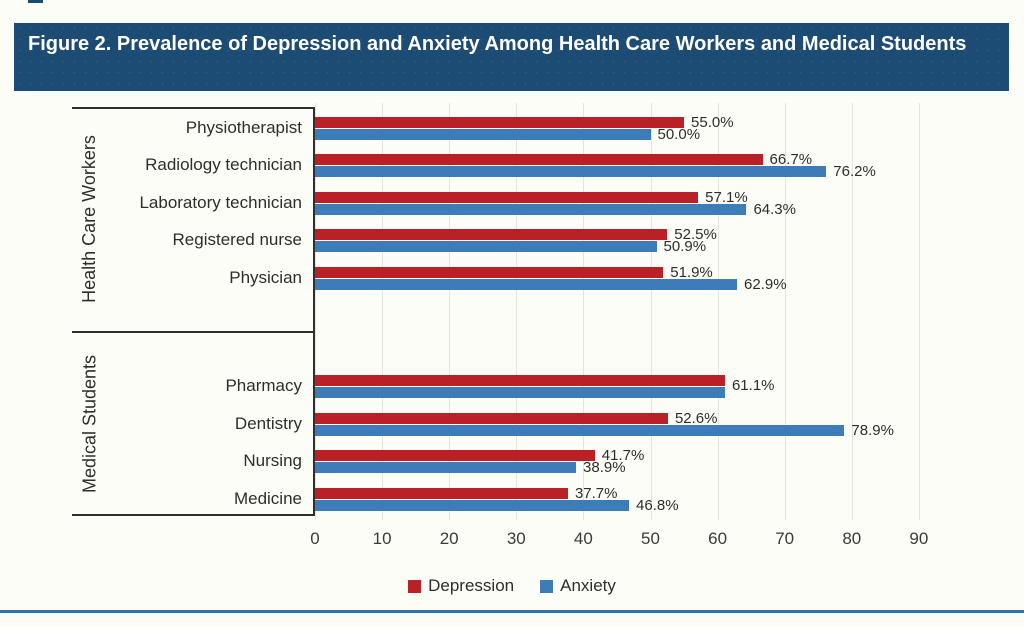  I want to click on bar-depression-nursing, so click(455, 455).